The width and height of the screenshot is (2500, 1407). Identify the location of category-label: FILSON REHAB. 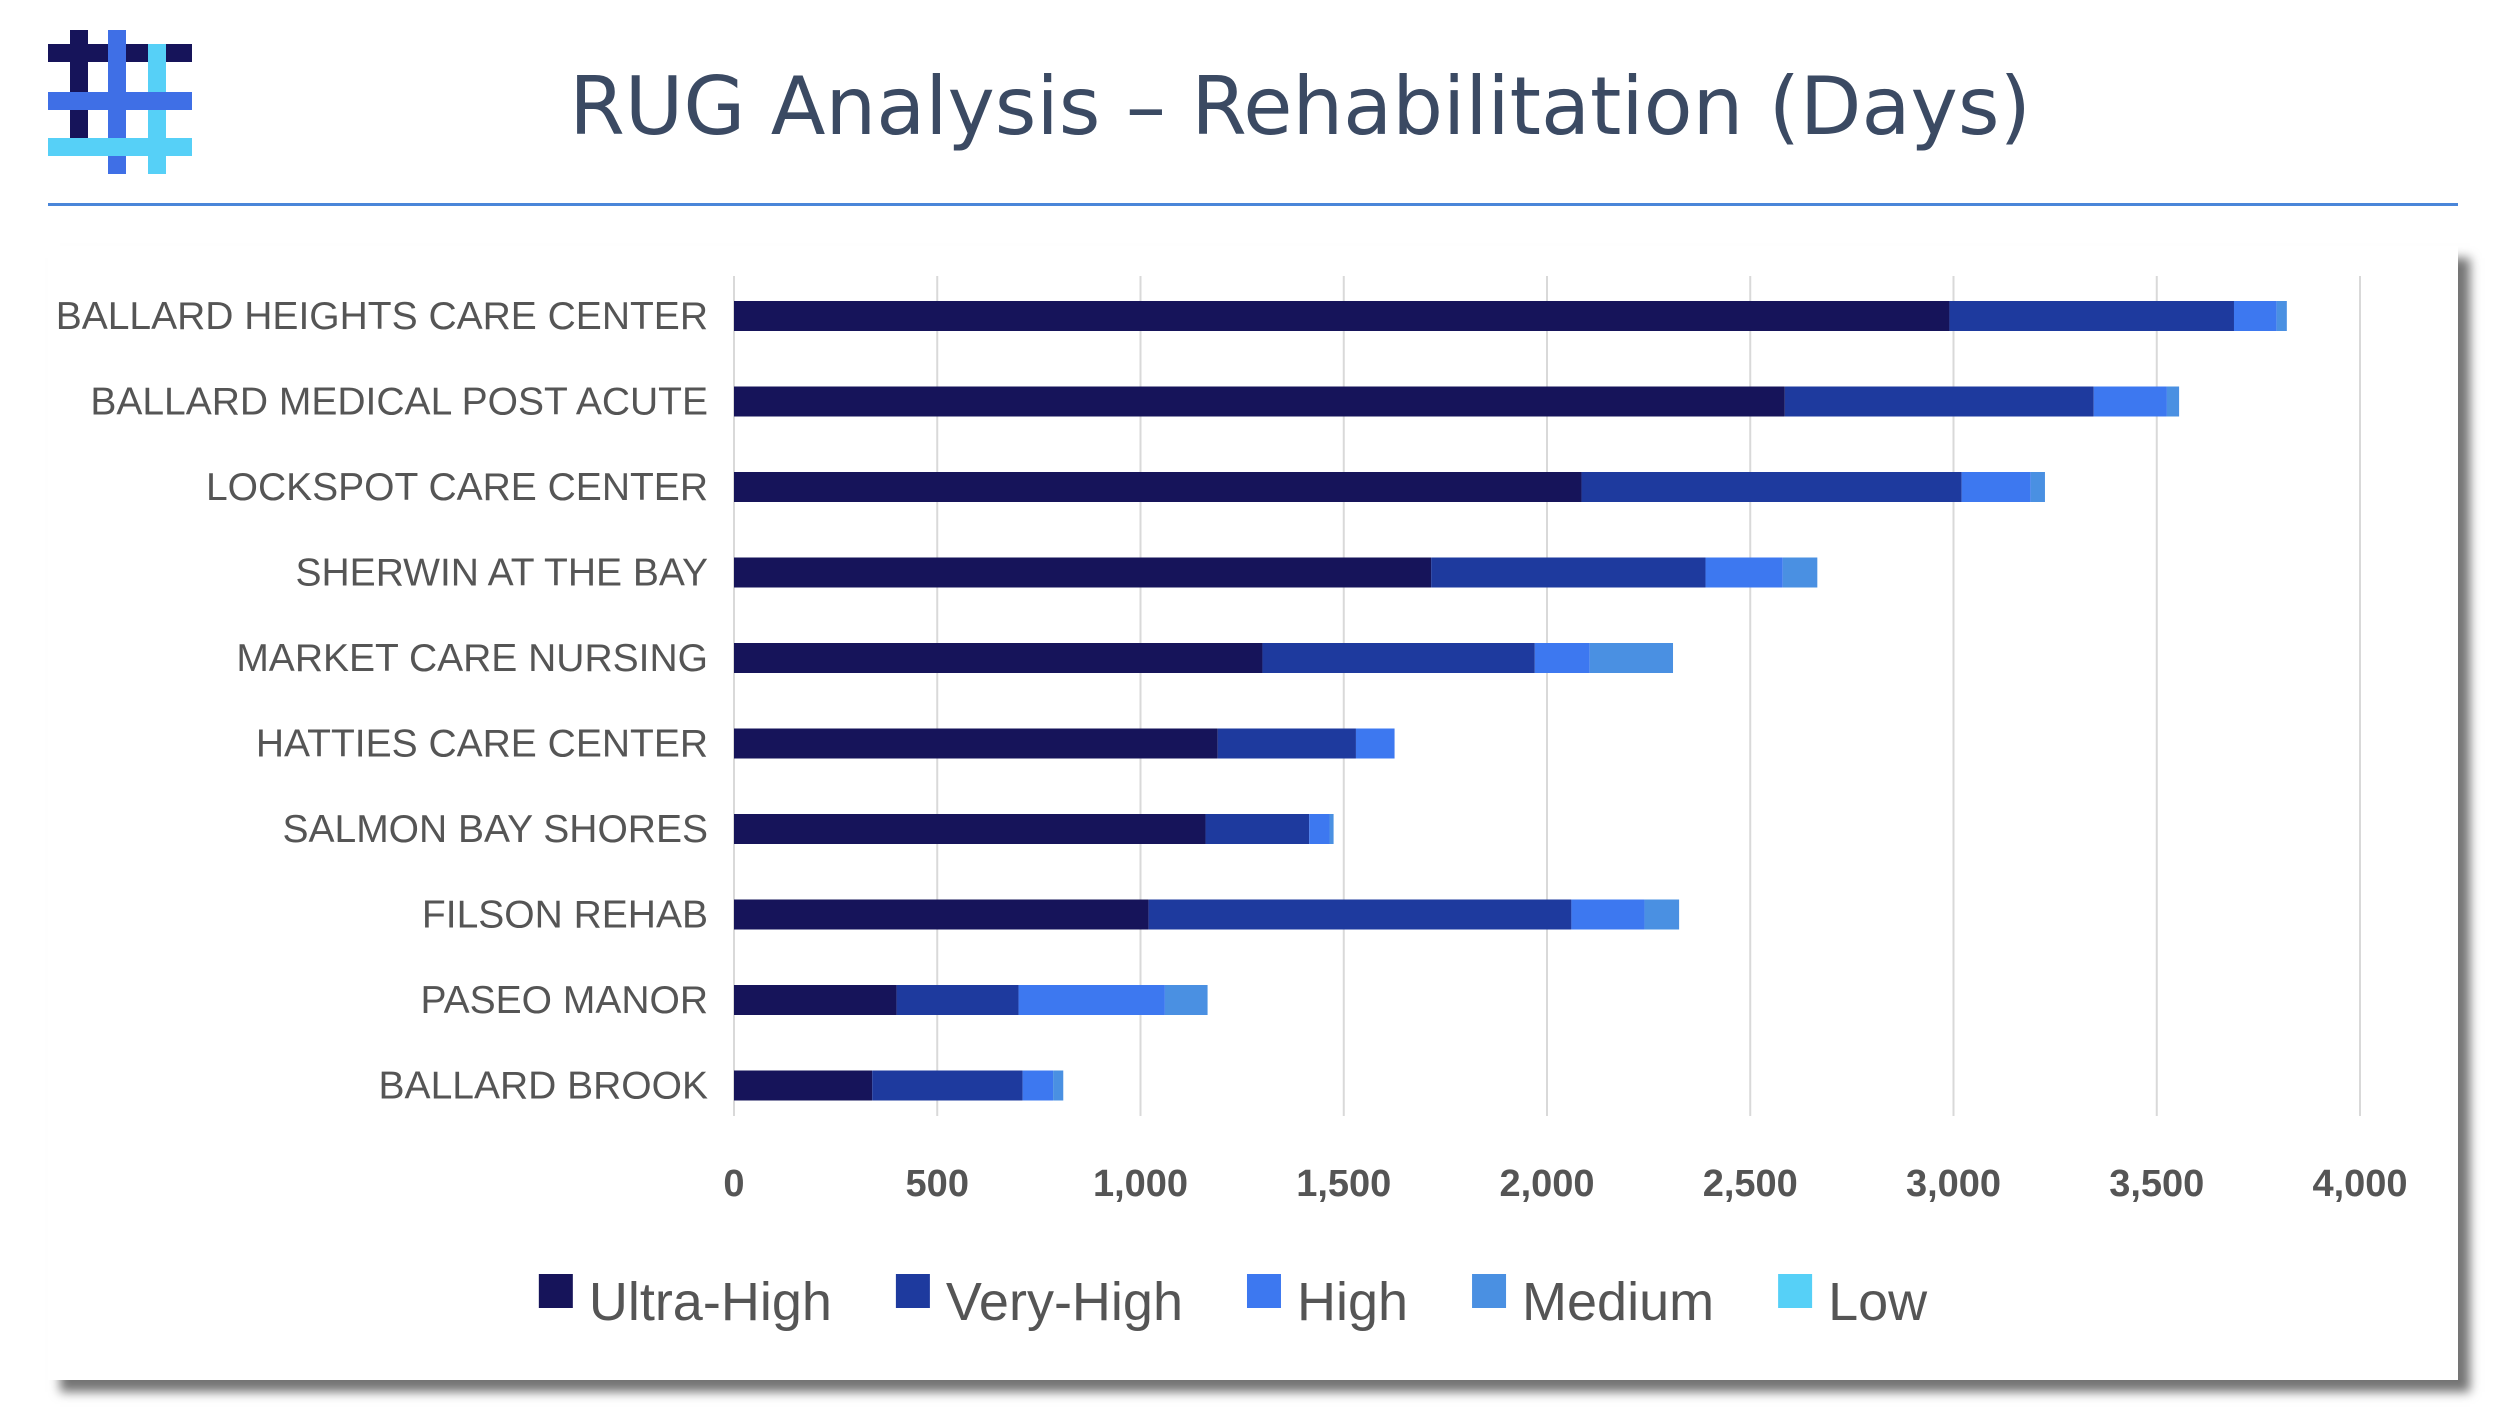
(565, 915).